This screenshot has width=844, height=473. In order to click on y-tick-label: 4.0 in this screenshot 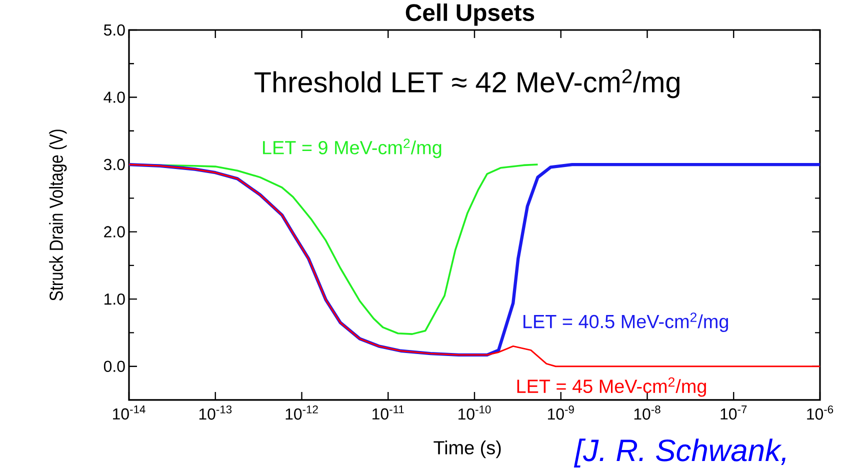, I will do `click(114, 97)`.